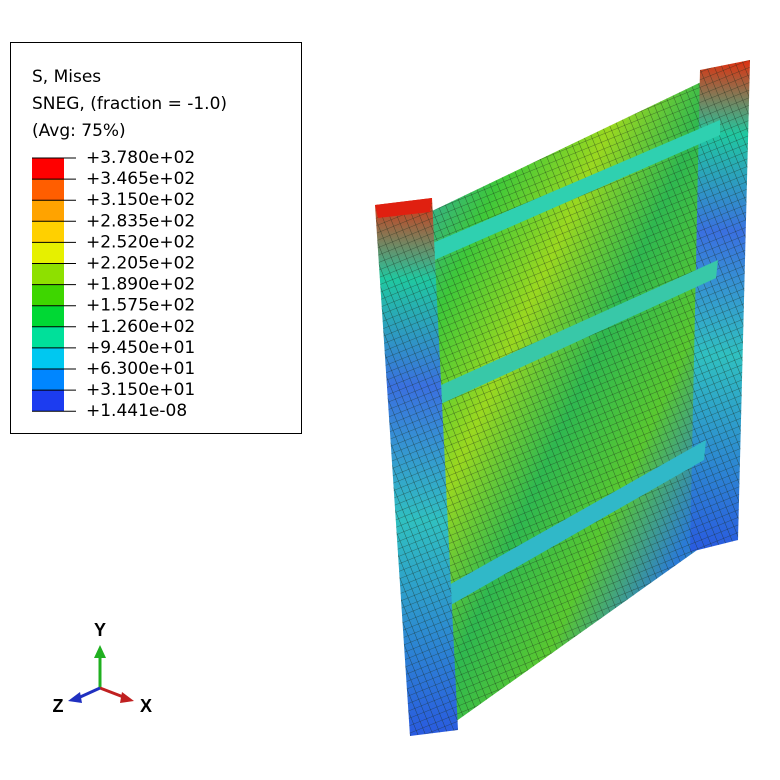 Image resolution: width=780 pixels, height=780 pixels. Describe the element at coordinates (140, 285) in the screenshot. I see `legend-label: +1.890e+02` at that location.